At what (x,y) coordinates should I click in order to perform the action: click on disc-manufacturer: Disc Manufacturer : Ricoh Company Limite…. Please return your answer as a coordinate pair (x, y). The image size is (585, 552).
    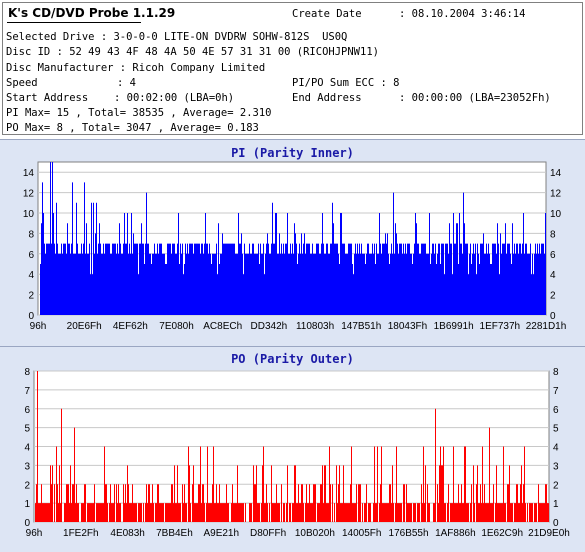
    Looking at the image, I should click on (136, 68).